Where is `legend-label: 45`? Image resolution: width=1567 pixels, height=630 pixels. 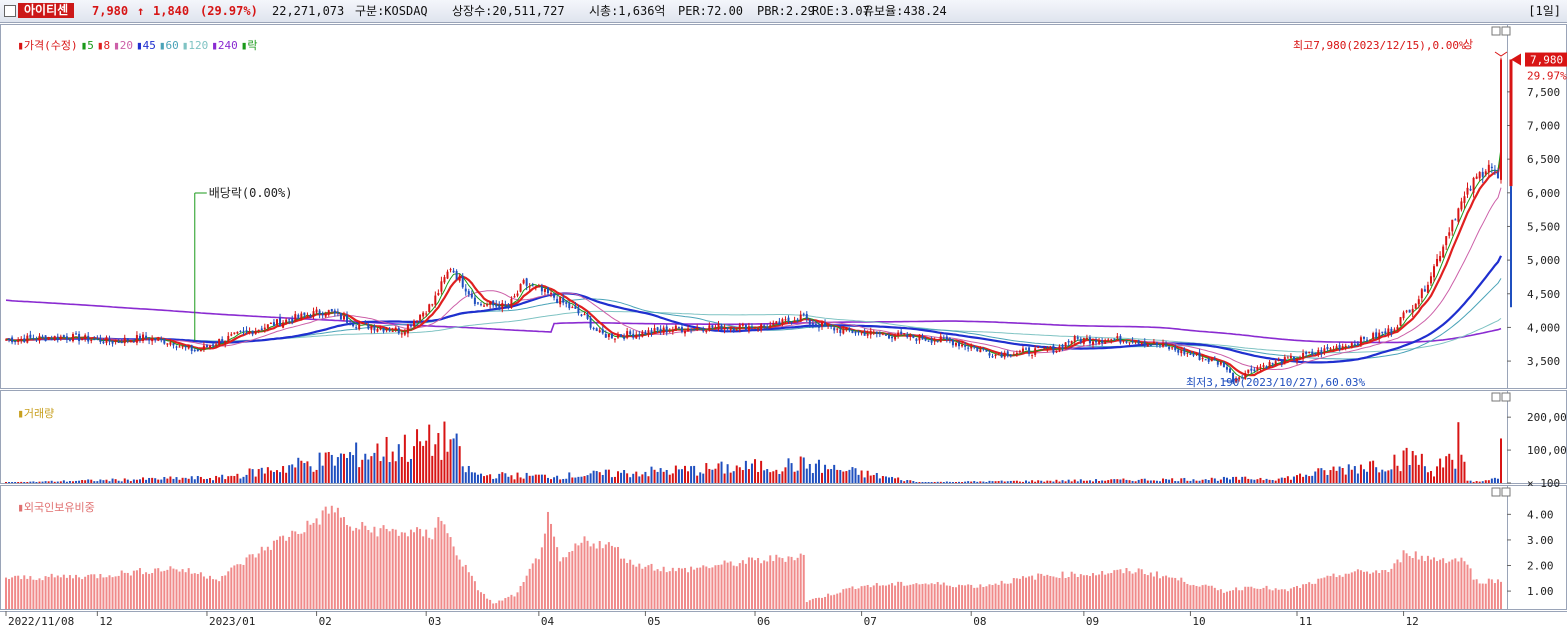 legend-label: 45 is located at coordinates (149, 45).